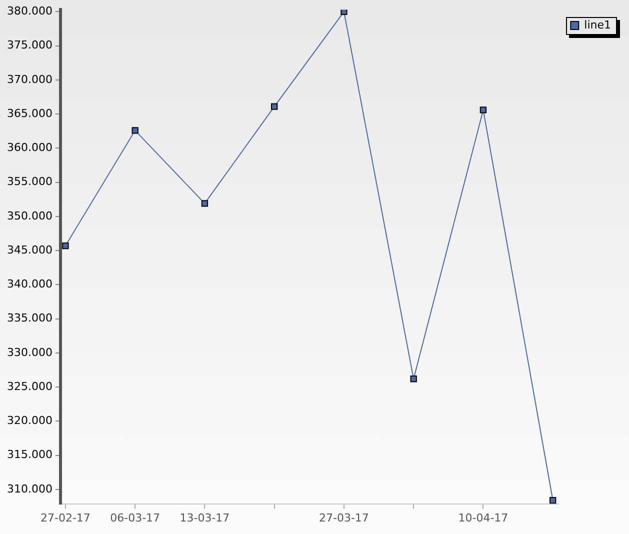  I want to click on y-tick-label: 325.000, so click(29, 386).